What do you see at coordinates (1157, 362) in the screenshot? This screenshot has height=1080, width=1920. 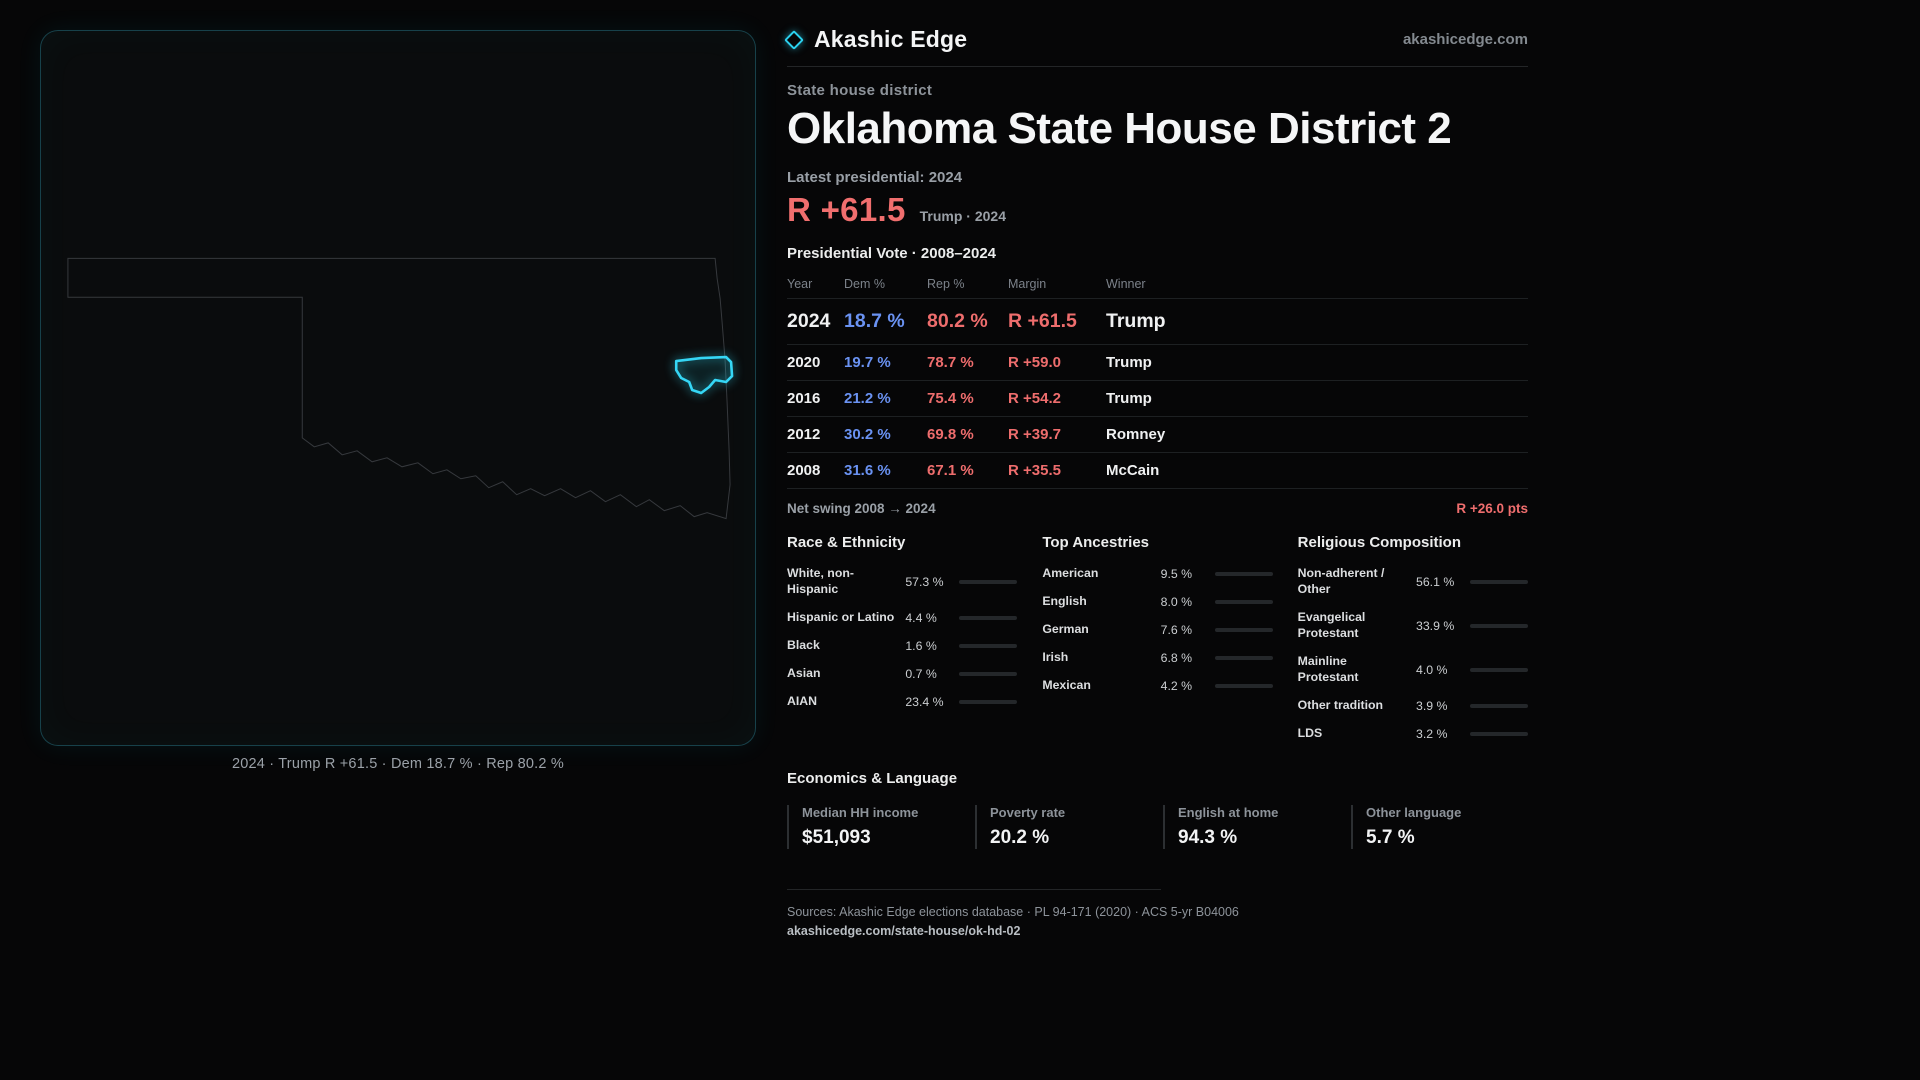 I see `table-row: 2020 19.7 % 78.7 % R +59.0 Trump` at bounding box center [1157, 362].